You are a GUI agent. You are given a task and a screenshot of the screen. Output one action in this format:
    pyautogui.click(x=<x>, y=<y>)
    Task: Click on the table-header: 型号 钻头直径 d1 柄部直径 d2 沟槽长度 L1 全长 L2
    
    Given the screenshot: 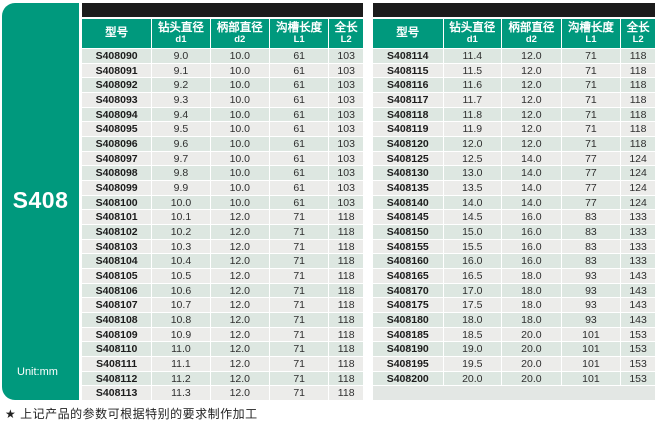 What is the action you would take?
    pyautogui.click(x=222, y=33)
    